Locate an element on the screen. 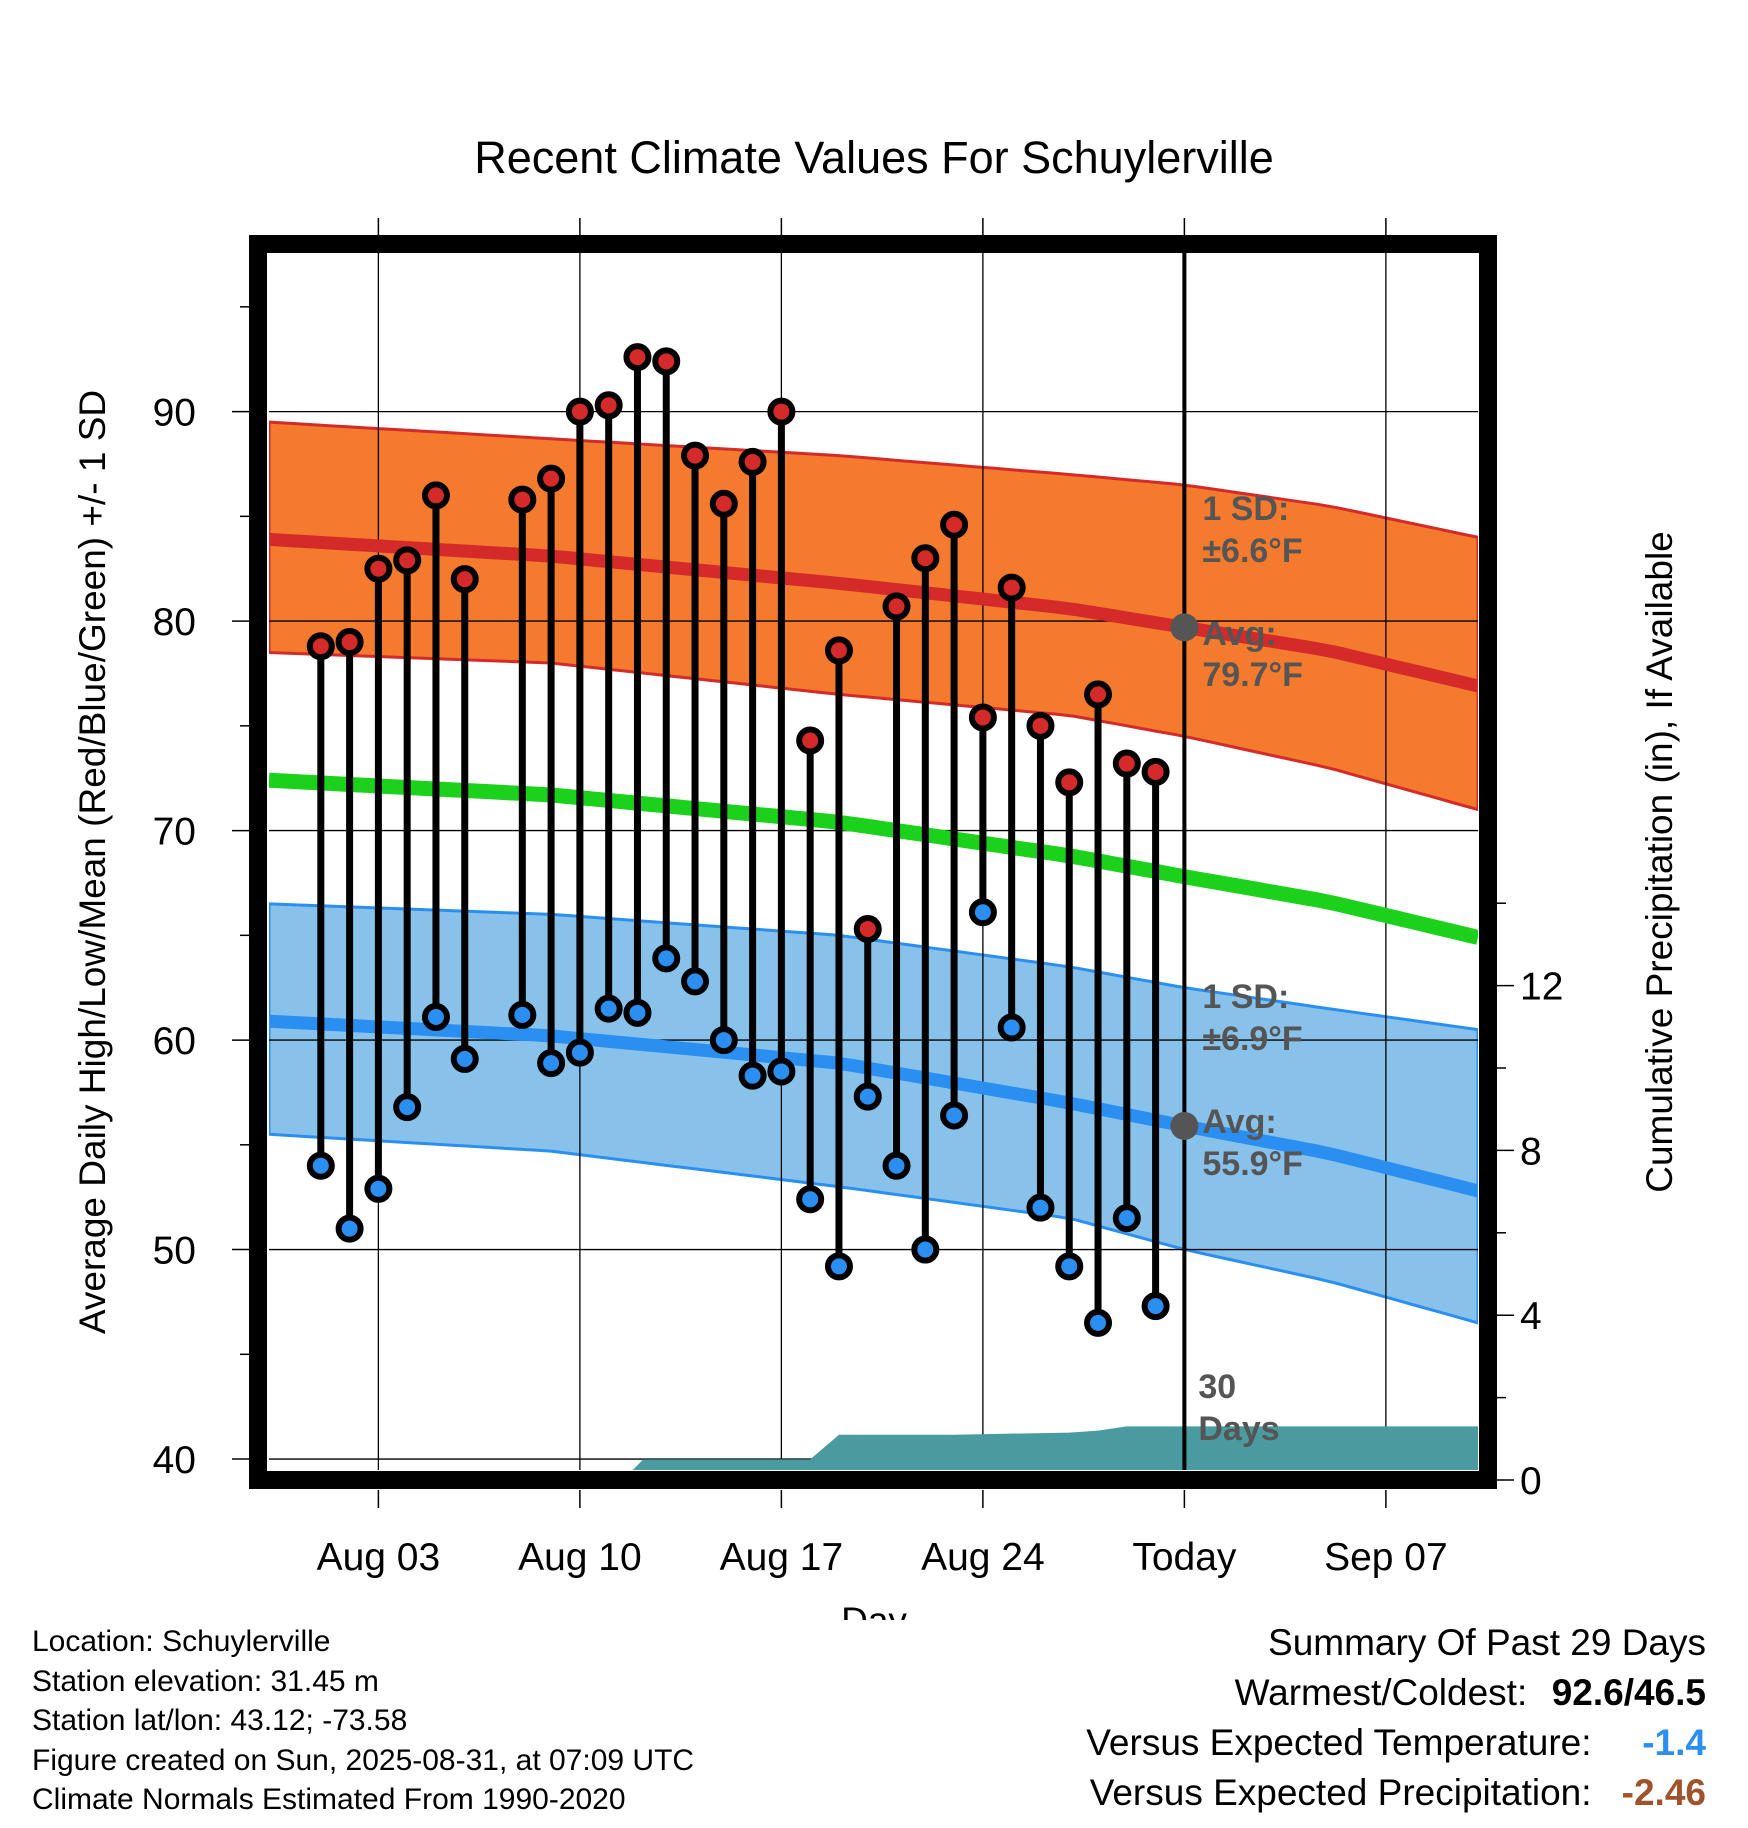 The width and height of the screenshot is (1748, 1828). x-tick-label: Today is located at coordinates (1184, 1557).